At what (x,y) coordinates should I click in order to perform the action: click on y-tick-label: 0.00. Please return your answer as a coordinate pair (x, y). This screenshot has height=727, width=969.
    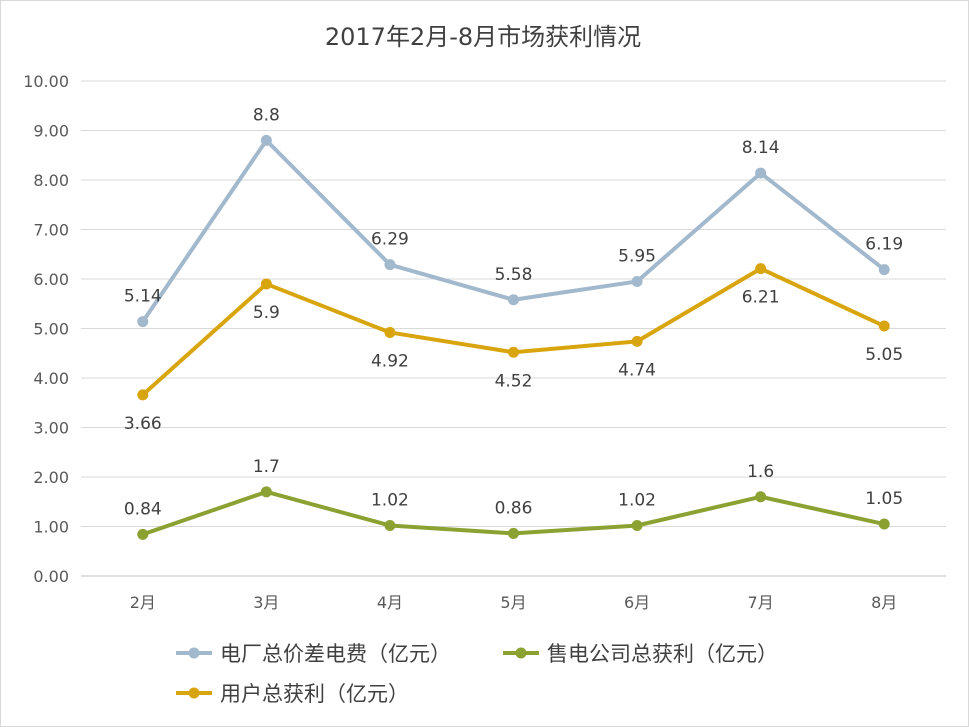
    Looking at the image, I should click on (51, 576).